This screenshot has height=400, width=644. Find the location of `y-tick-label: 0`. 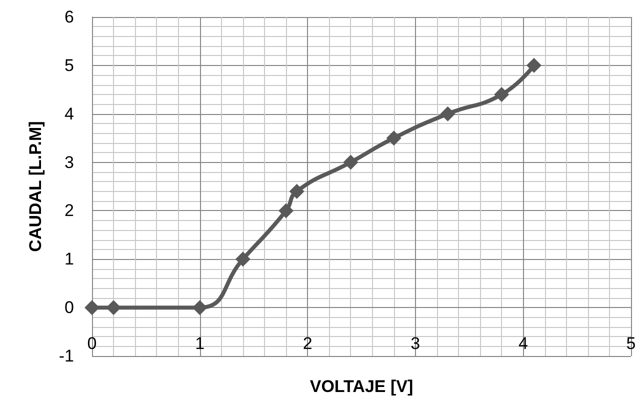

y-tick-label: 0 is located at coordinates (69, 308).